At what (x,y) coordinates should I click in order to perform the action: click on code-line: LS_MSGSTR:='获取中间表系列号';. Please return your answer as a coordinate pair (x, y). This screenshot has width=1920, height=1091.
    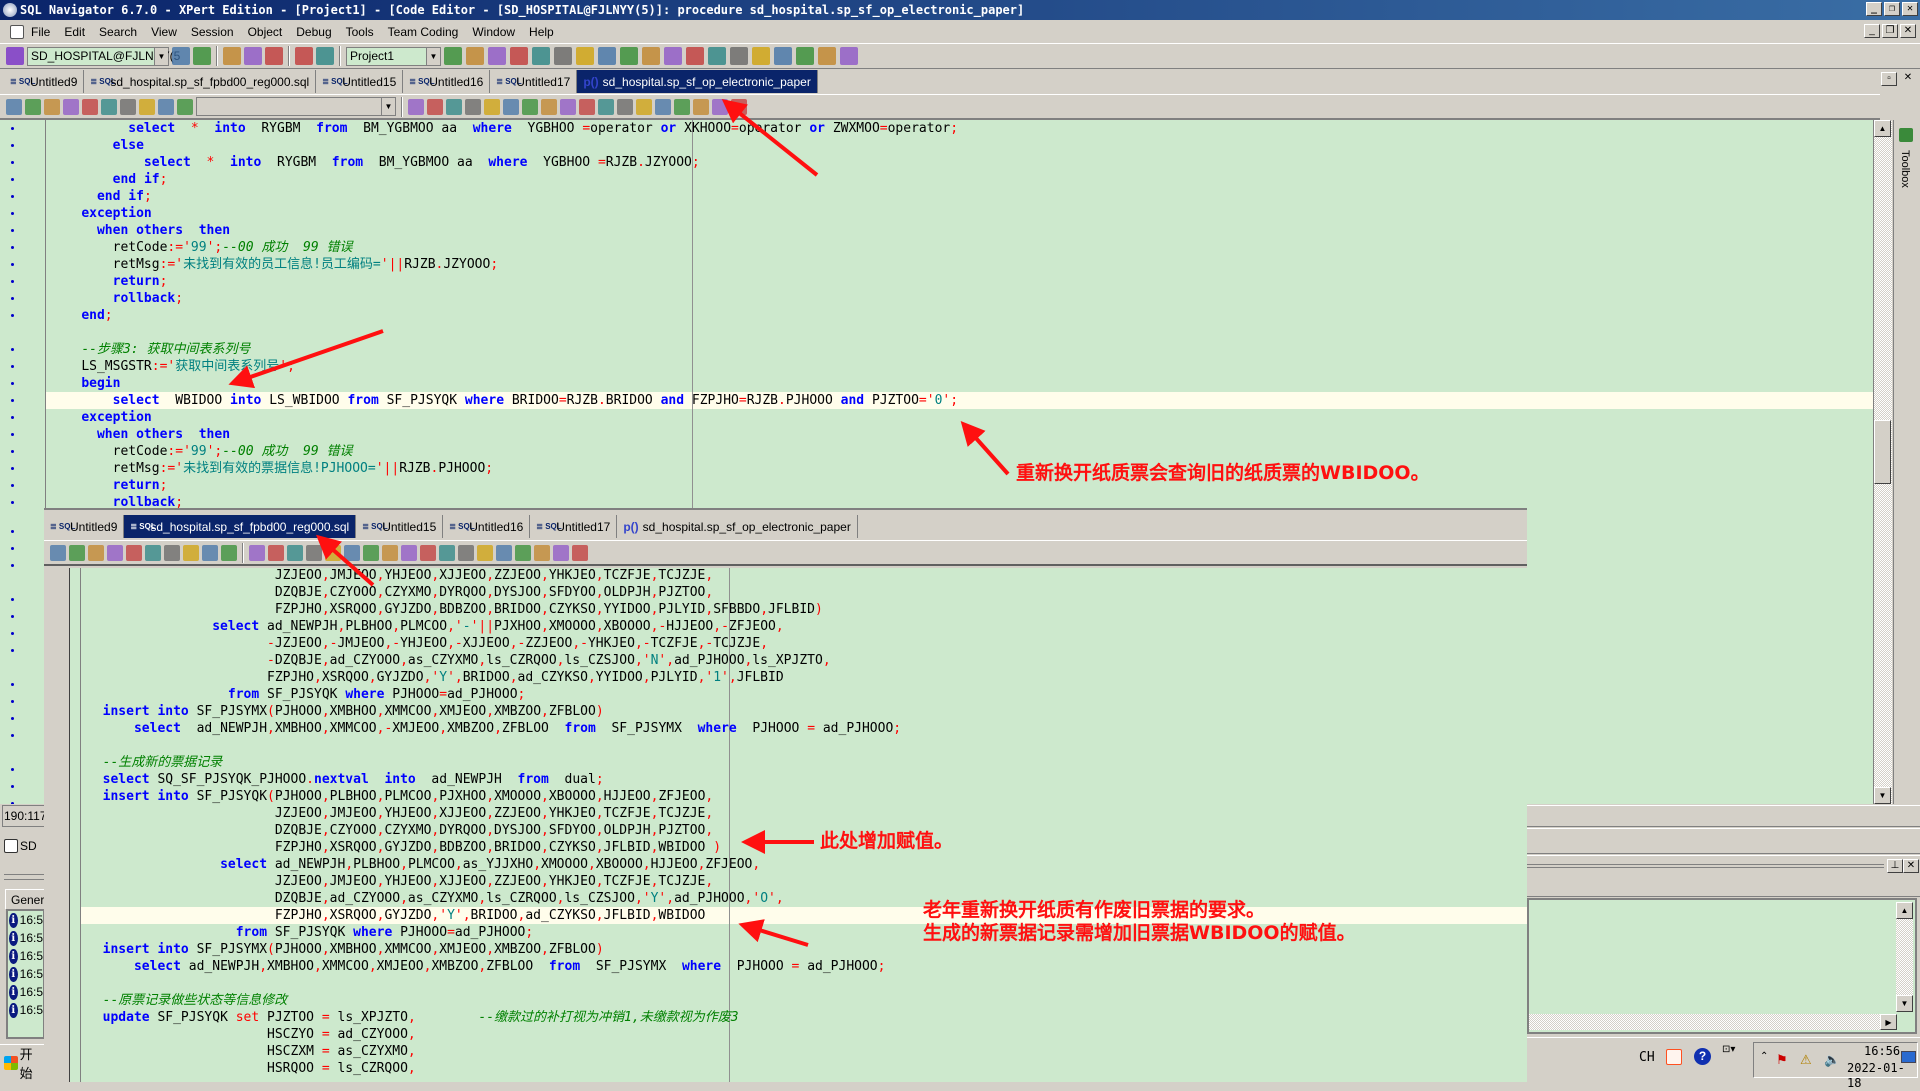
    Looking at the image, I should click on (188, 366).